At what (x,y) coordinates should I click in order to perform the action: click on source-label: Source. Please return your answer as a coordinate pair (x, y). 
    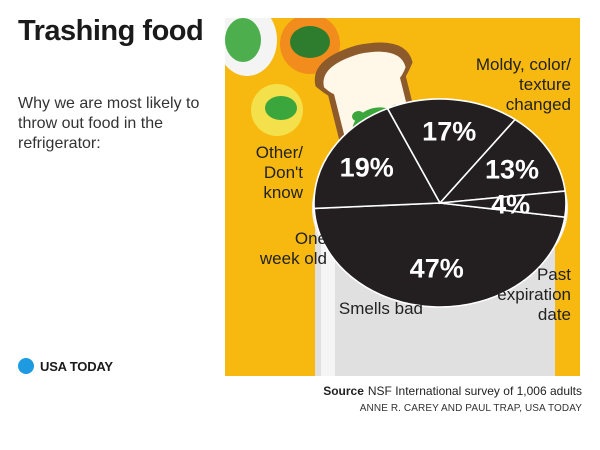
    Looking at the image, I should click on (343, 391).